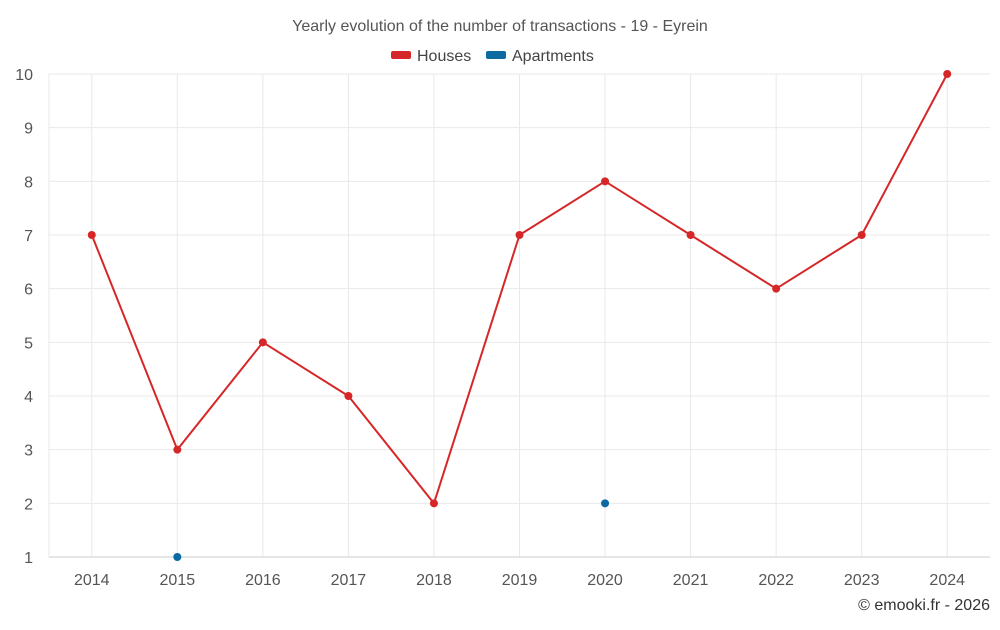 The height and width of the screenshot is (630, 1000). I want to click on credit-text: © emooki.fr - 2026, so click(924, 605).